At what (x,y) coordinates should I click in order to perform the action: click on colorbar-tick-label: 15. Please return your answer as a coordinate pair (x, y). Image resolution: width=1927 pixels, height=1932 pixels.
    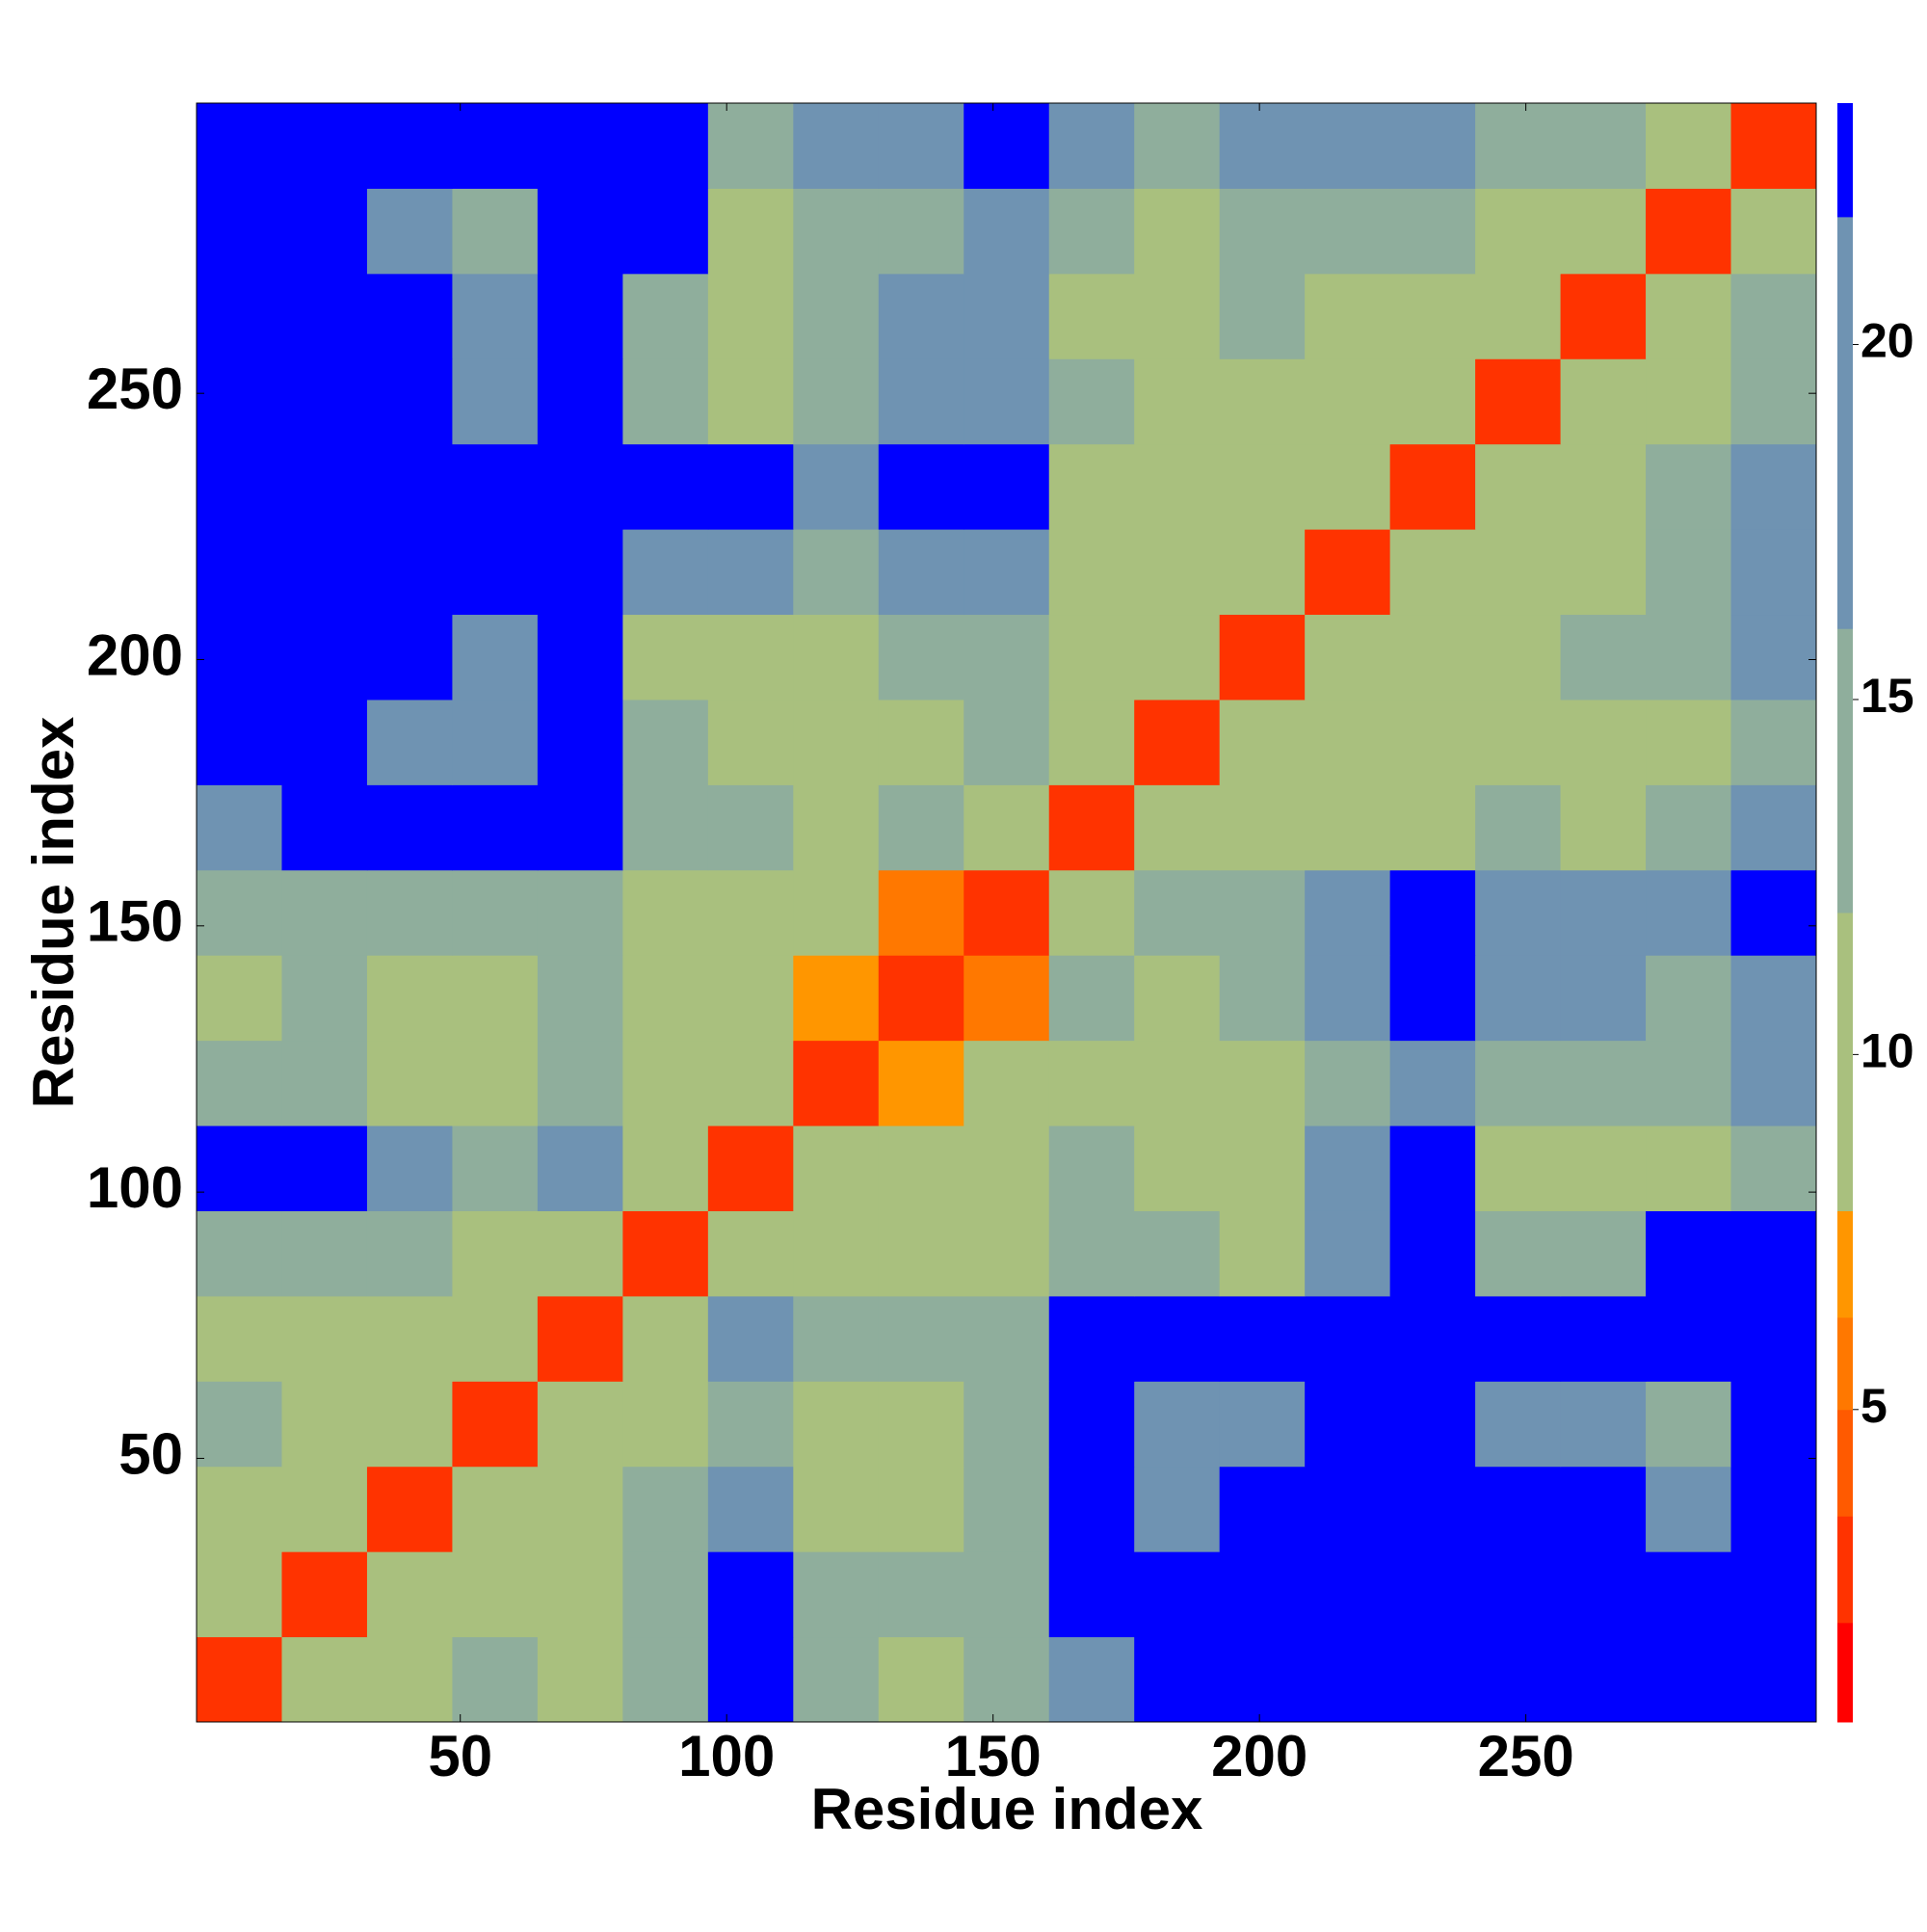
    Looking at the image, I should click on (1887, 696).